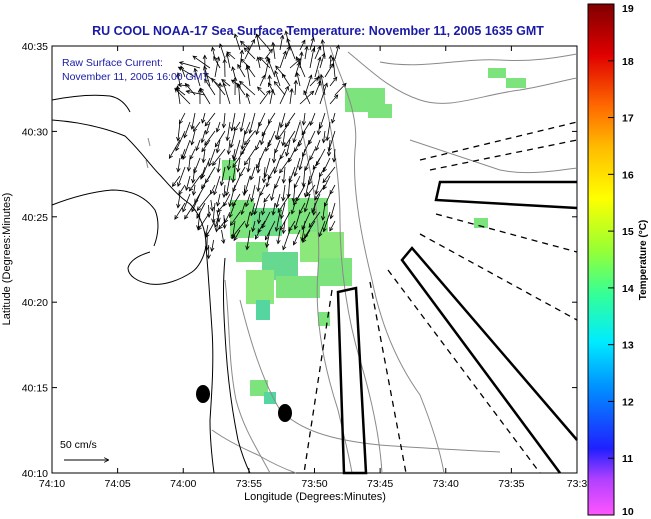  I want to click on x-tick-label: 74:00, so click(183, 484).